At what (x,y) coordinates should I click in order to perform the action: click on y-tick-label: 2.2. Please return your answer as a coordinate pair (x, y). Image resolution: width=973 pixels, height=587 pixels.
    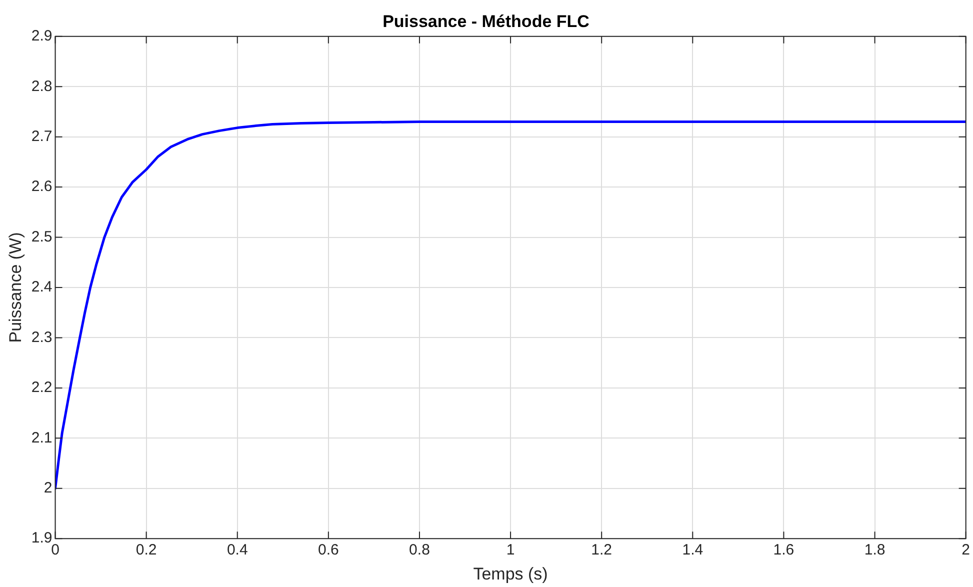
    Looking at the image, I should click on (41, 387).